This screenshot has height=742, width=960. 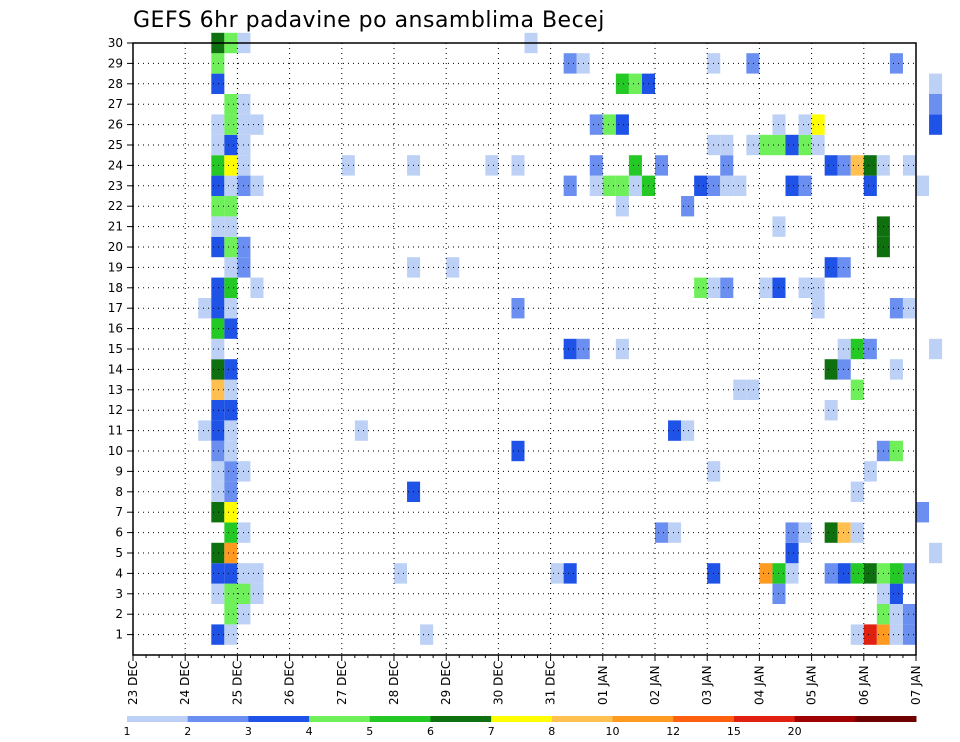 I want to click on x-tick-label: 07 JAN, so click(x=916, y=685).